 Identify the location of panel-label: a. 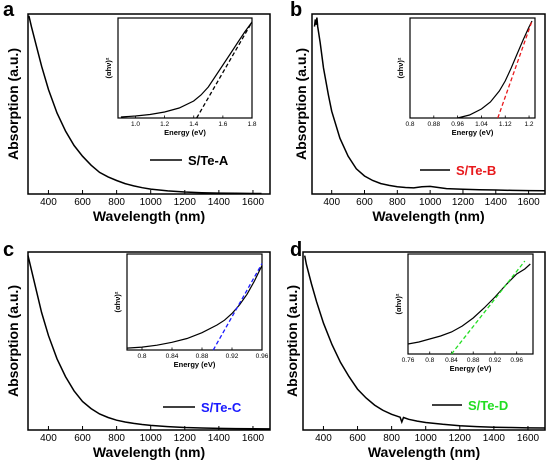
(9, 10).